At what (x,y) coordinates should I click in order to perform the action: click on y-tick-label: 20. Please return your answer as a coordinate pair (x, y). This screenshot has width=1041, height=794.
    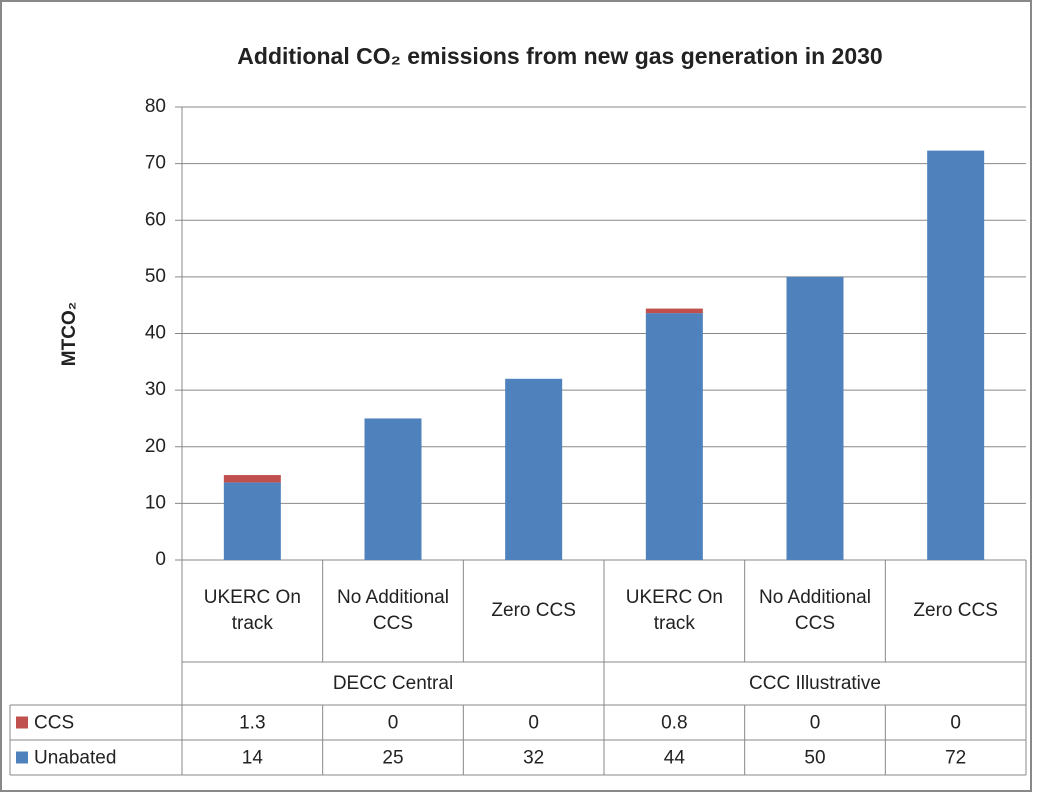
    Looking at the image, I should click on (155, 446).